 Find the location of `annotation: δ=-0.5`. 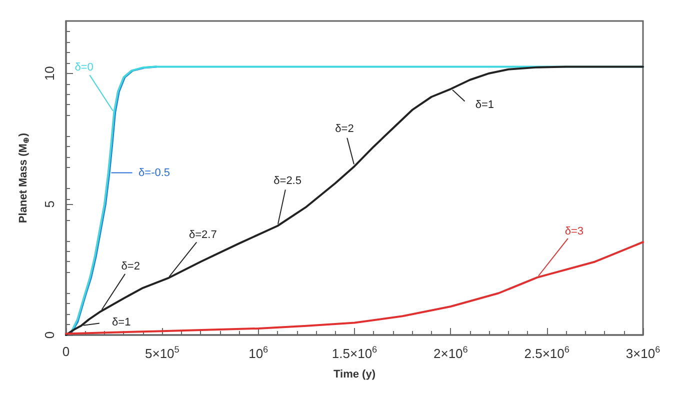

annotation: δ=-0.5 is located at coordinates (154, 172).